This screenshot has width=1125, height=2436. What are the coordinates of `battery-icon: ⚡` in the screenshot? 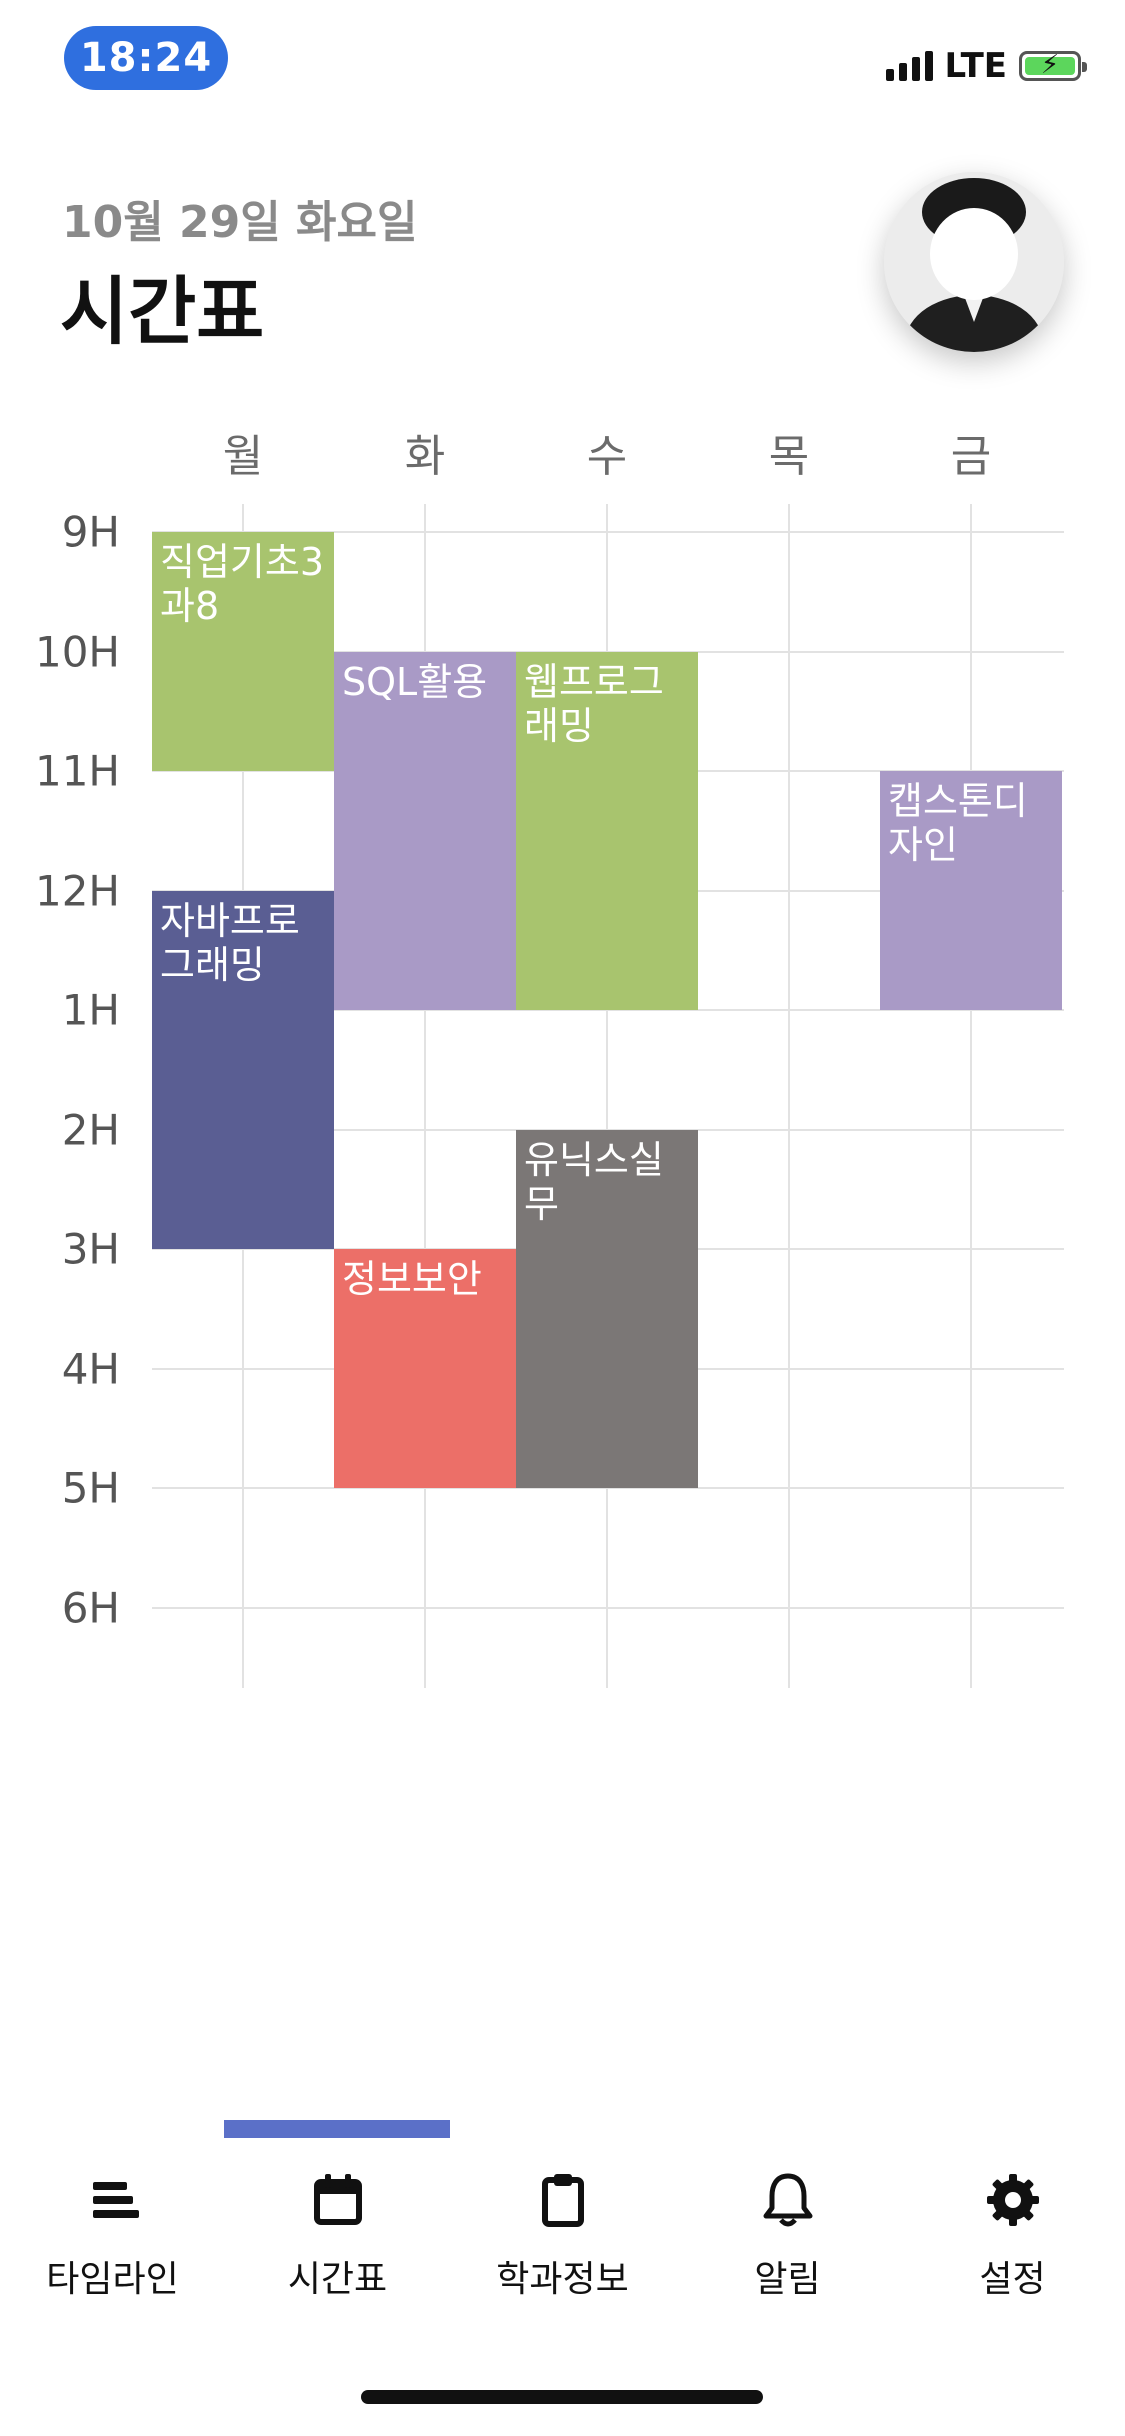 It's located at (1053, 65).